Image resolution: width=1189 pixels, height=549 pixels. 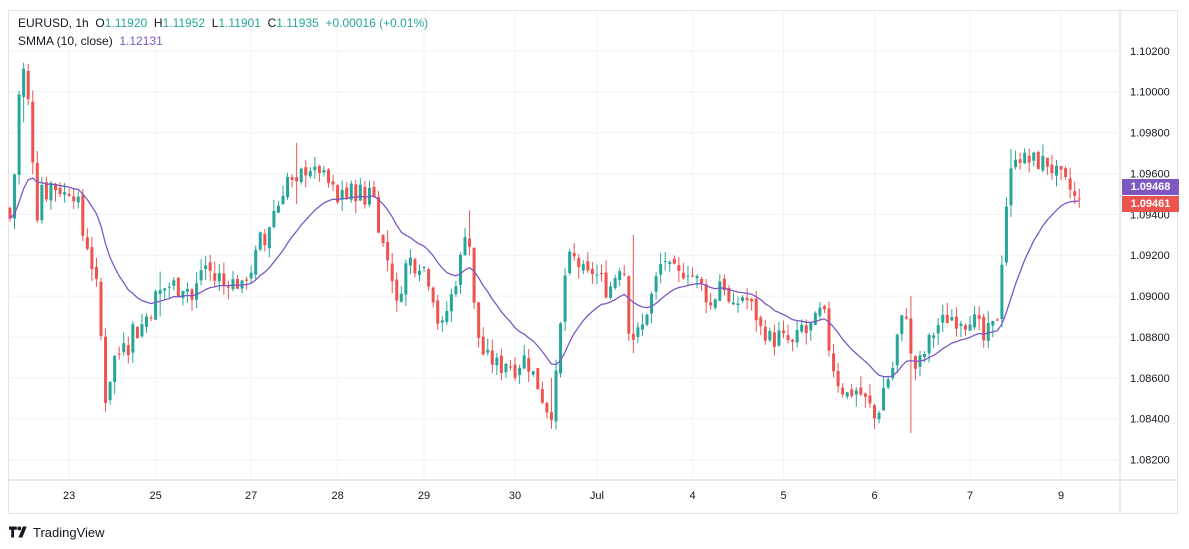 What do you see at coordinates (90, 41) in the screenshot?
I see `indicator-legend: SMMA (10, close) 1.12131` at bounding box center [90, 41].